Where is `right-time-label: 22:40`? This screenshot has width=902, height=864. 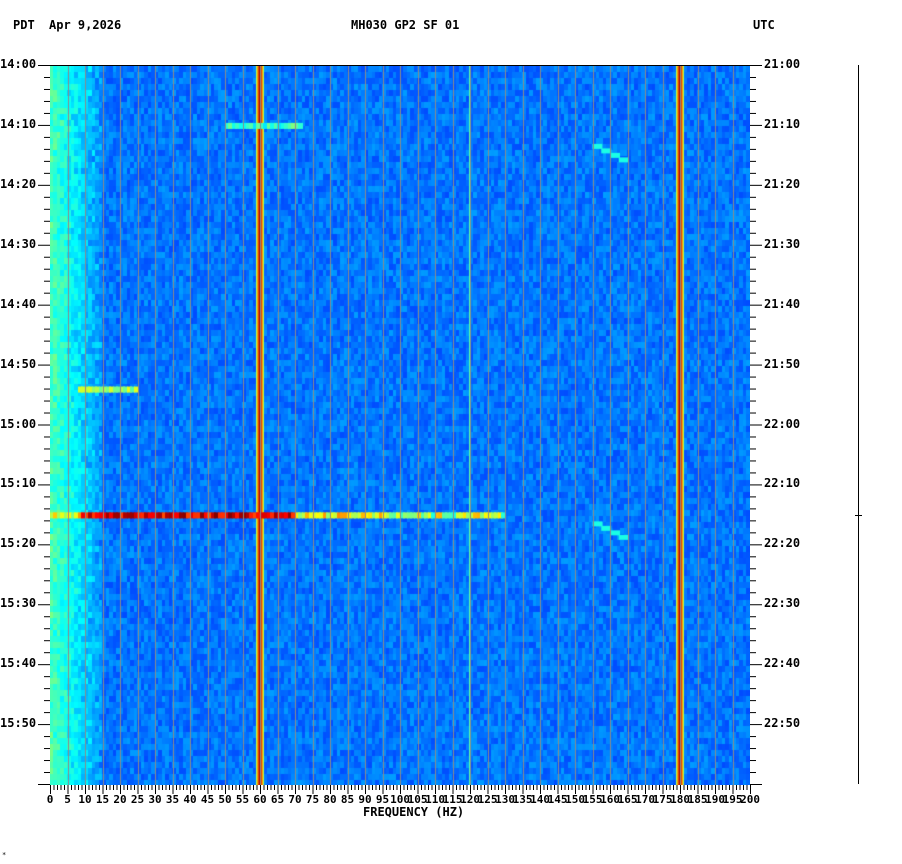
right-time-label: 22:40 is located at coordinates (782, 663).